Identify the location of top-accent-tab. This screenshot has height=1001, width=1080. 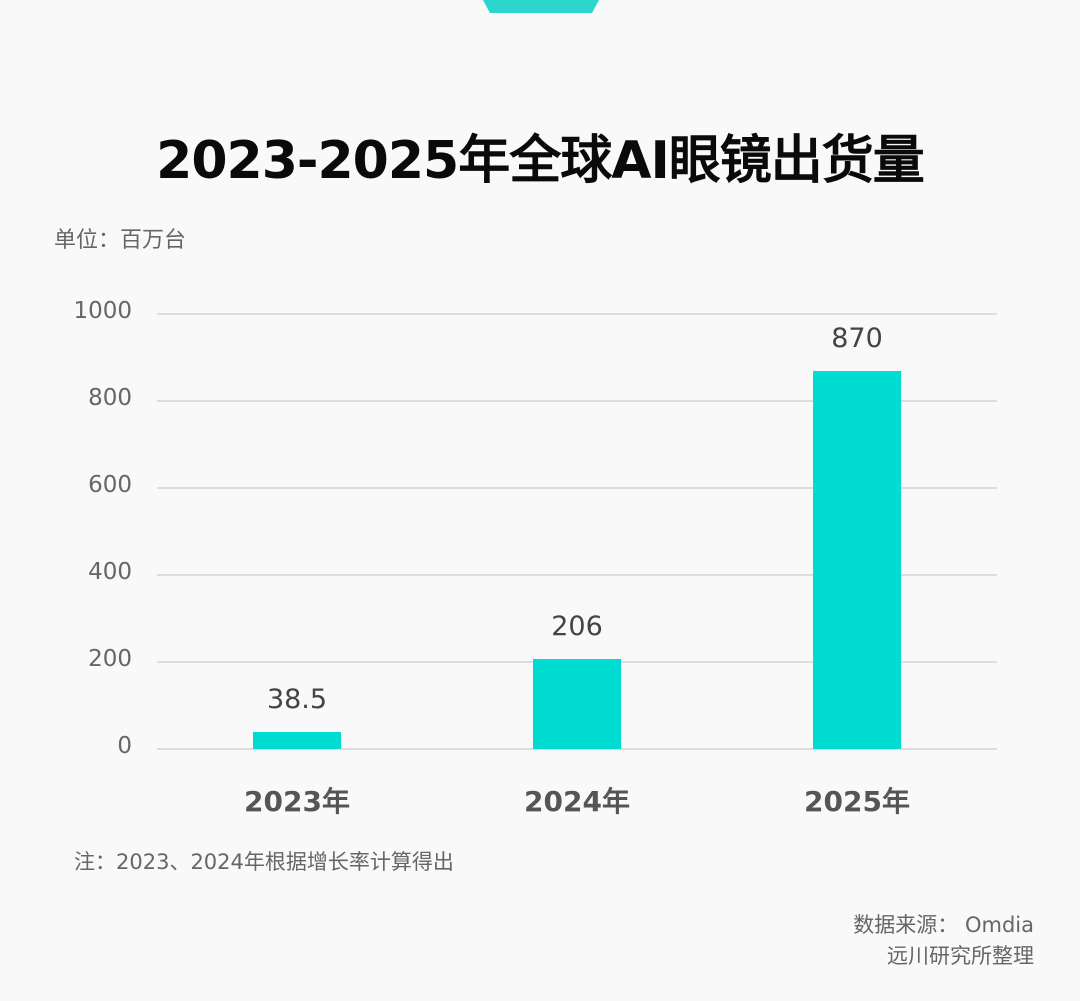
(541, 6).